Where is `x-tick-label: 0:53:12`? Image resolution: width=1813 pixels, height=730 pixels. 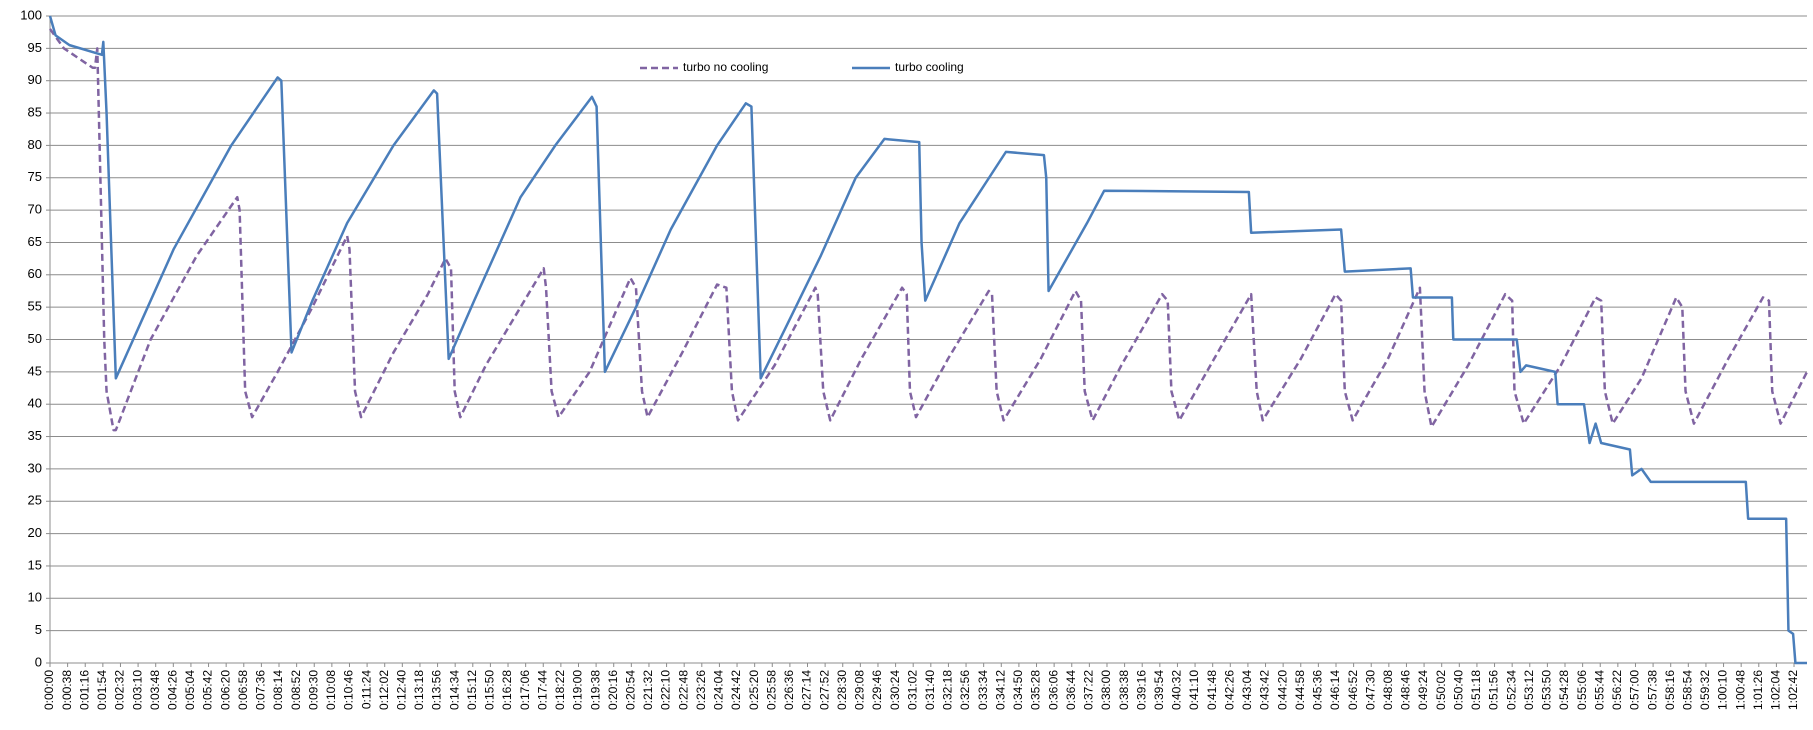 x-tick-label: 0:53:12 is located at coordinates (1529, 690).